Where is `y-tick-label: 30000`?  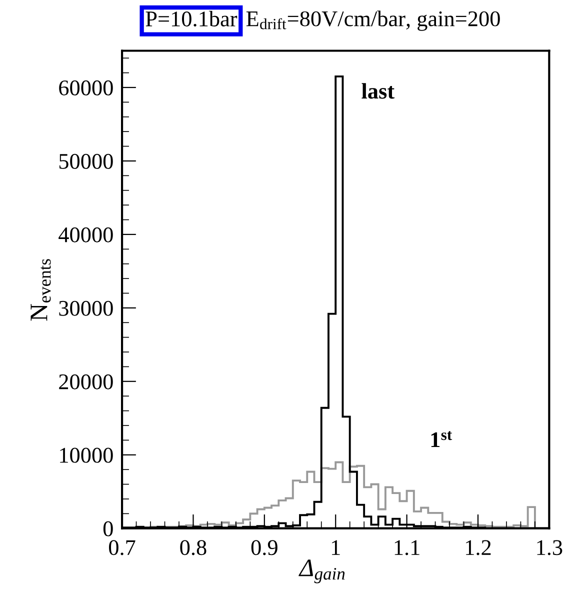
y-tick-label: 30000 is located at coordinates (86, 308).